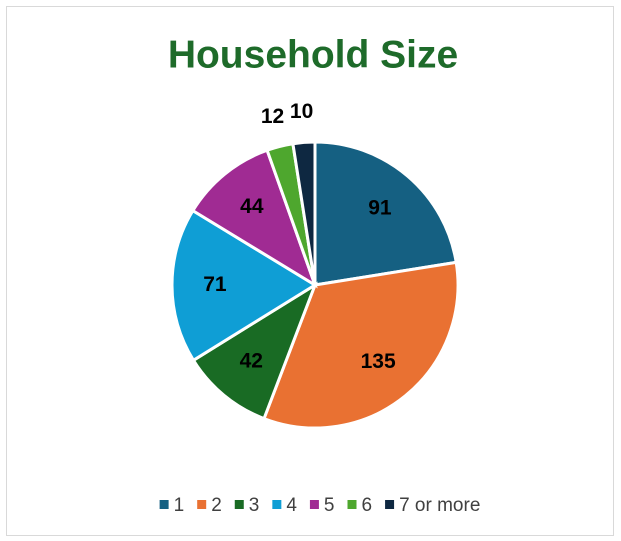 Image resolution: width=621 pixels, height=541 pixels. What do you see at coordinates (252, 206) in the screenshot?
I see `data-label: 44` at bounding box center [252, 206].